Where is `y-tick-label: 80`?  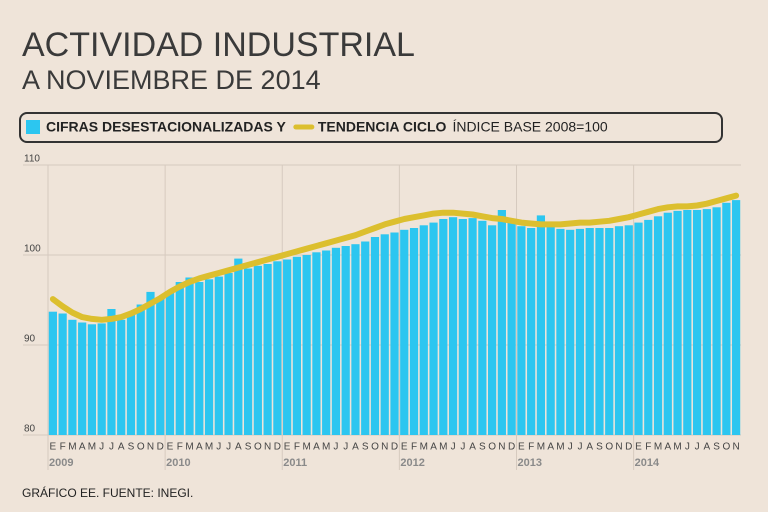 y-tick-label: 80 is located at coordinates (30, 429).